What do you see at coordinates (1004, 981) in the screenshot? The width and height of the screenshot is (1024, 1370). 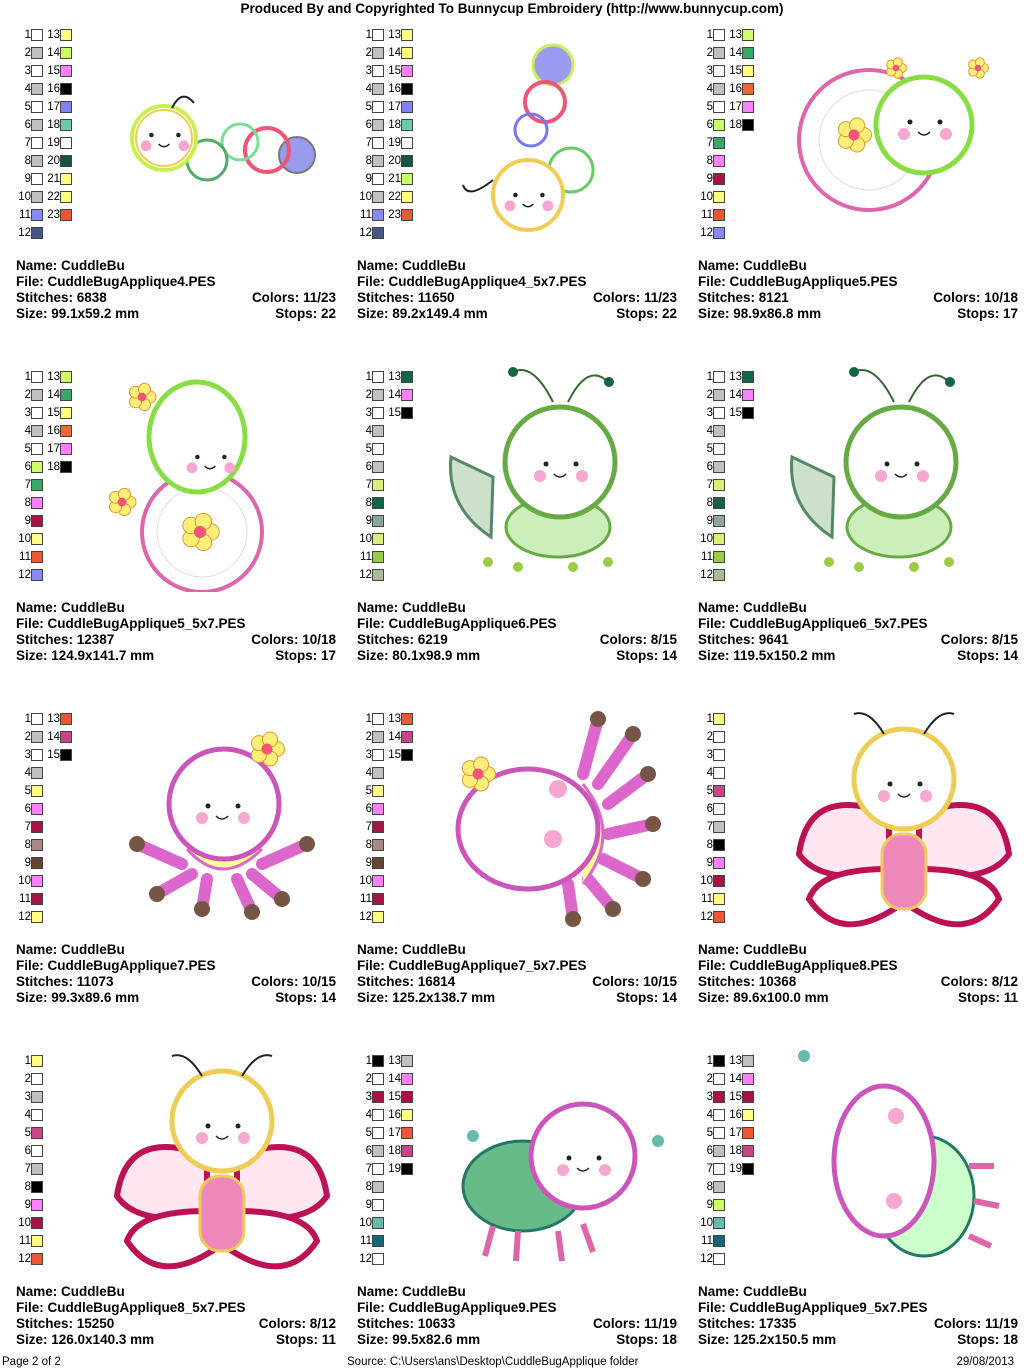 I see `color-count: 8/12` at bounding box center [1004, 981].